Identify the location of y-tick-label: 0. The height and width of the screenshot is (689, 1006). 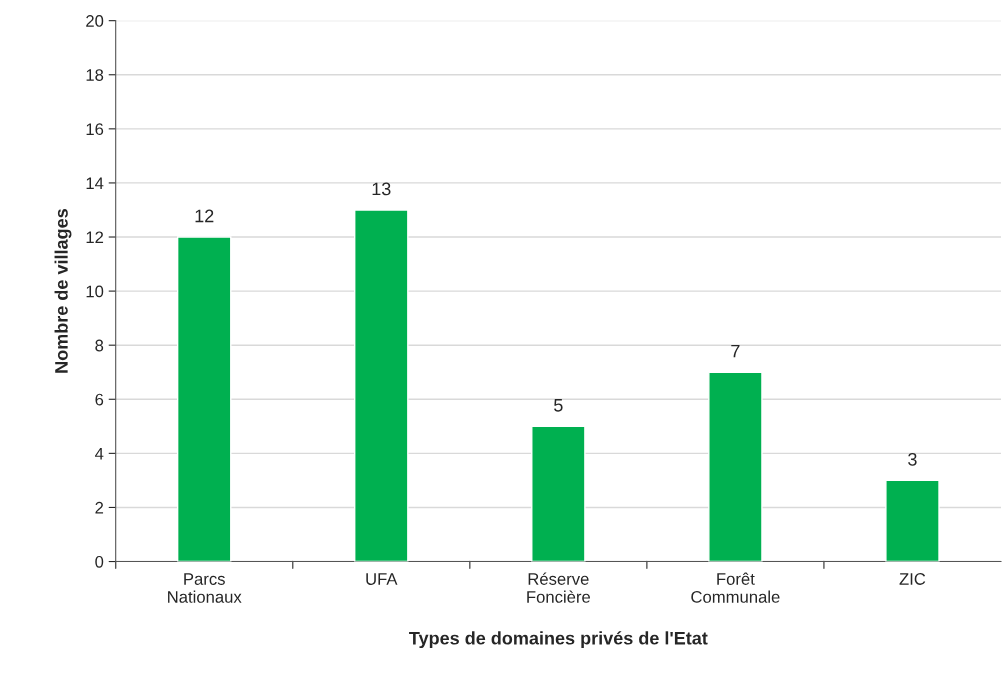
(99, 561).